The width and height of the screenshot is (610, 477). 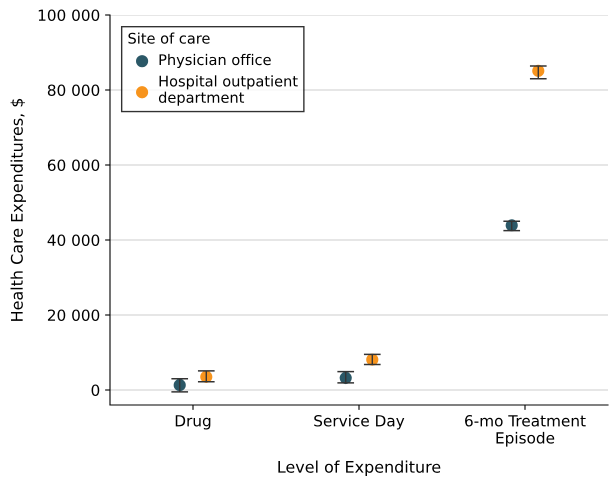 What do you see at coordinates (18, 209) in the screenshot?
I see `y-axis-title: Health Care Expenditures, $` at bounding box center [18, 209].